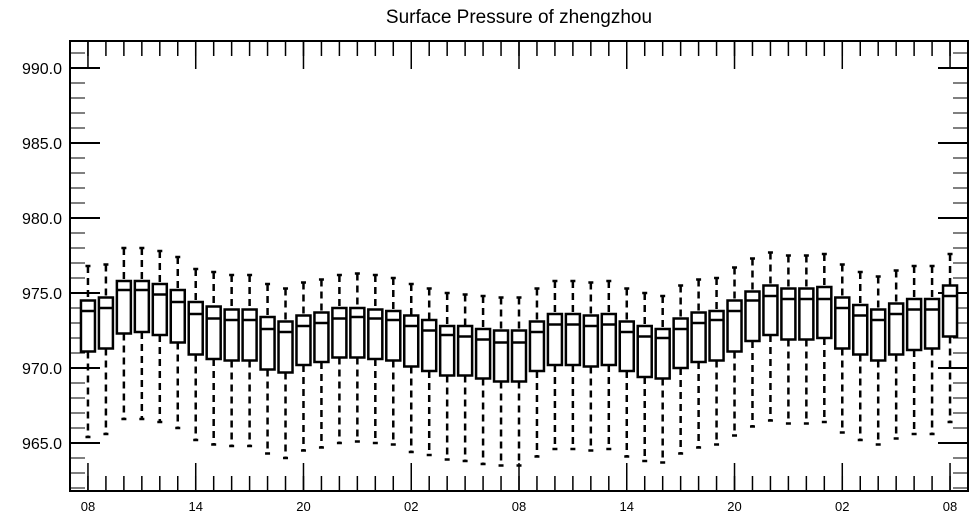 The width and height of the screenshot is (975, 520). What do you see at coordinates (42, 294) in the screenshot?
I see `y-tick-label: 975.0` at bounding box center [42, 294].